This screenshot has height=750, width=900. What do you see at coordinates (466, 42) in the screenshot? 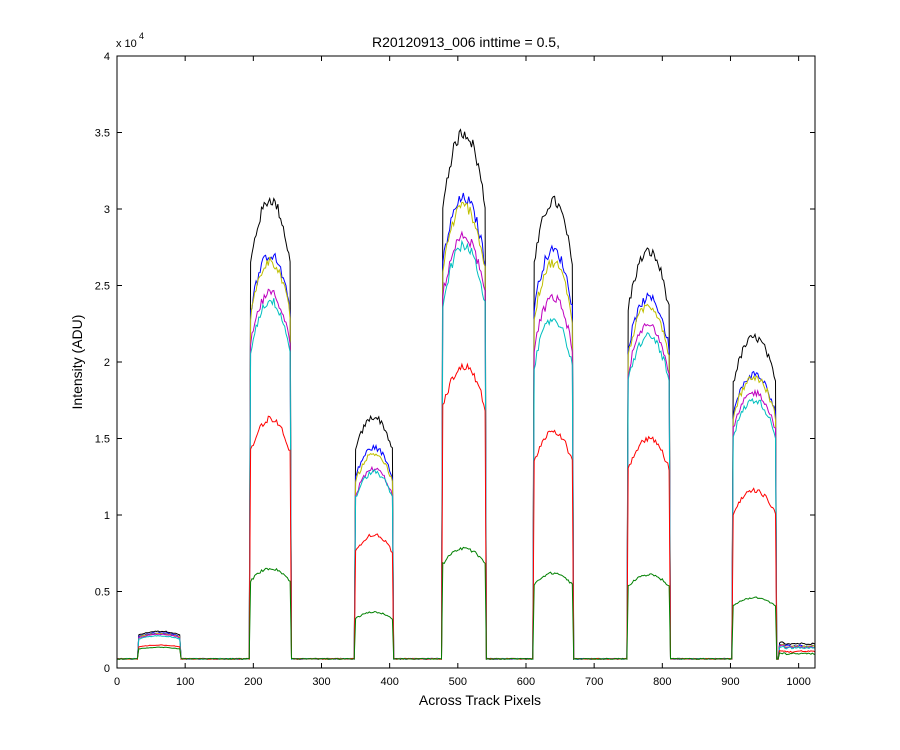
I see `chart-title: R20120913_006 inttime = 0.5,` at bounding box center [466, 42].